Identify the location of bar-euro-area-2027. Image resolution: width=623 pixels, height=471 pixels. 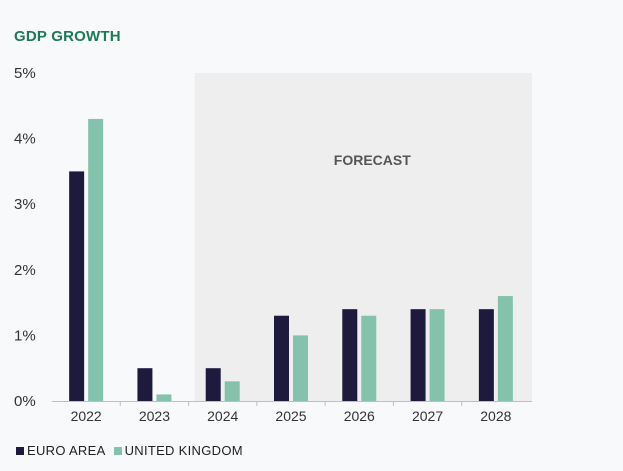
(418, 355).